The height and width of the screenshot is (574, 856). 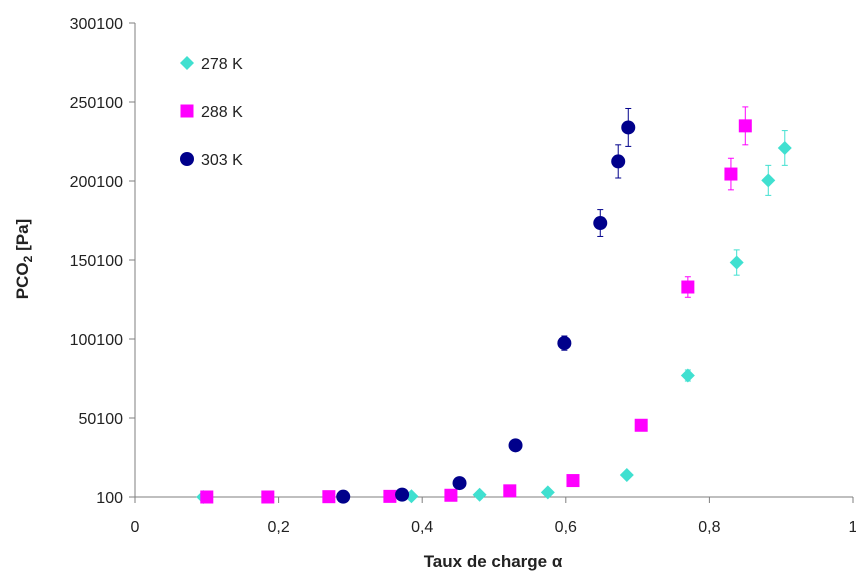 What do you see at coordinates (222, 64) in the screenshot?
I see `legend-label: 278 K` at bounding box center [222, 64].